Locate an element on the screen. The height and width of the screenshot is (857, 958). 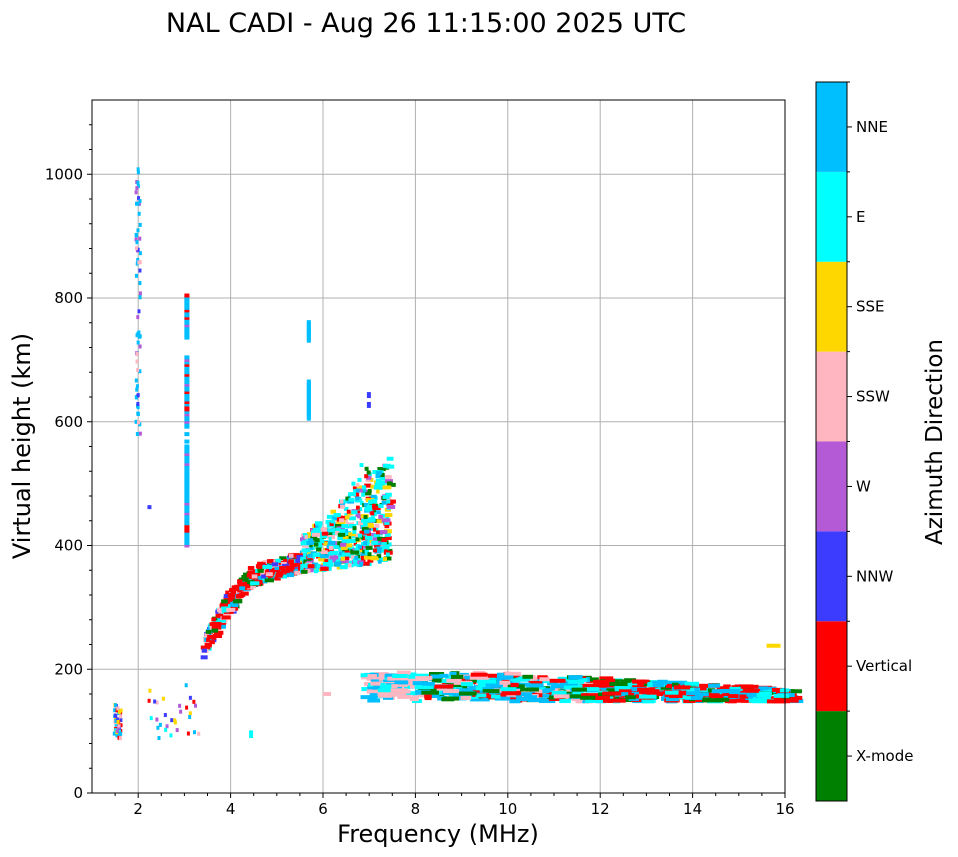
y-tick-label: 400 is located at coordinates (68, 546).